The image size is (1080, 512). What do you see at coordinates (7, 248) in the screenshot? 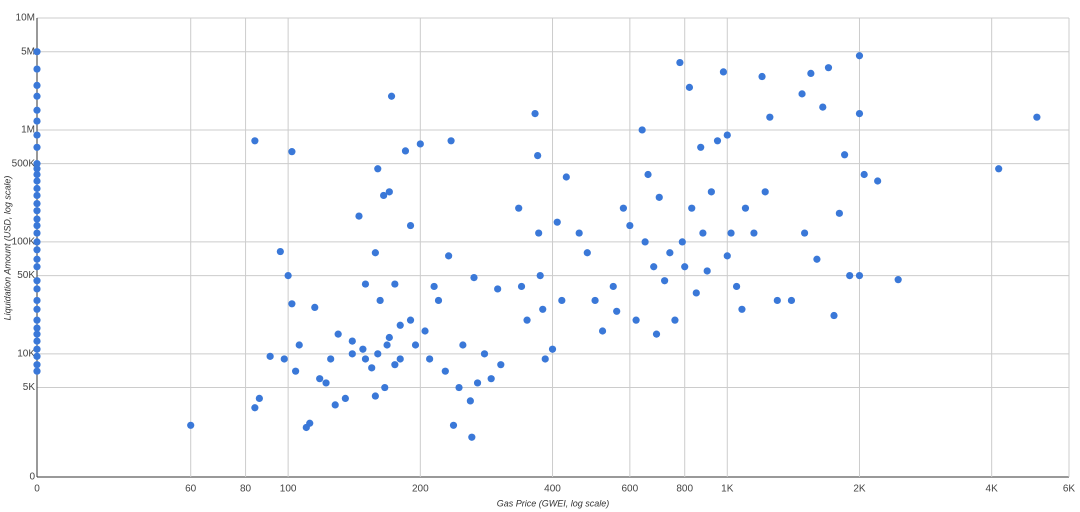
I see `y-axis-title: Liquidation Amount (USD, log scale)` at bounding box center [7, 248].